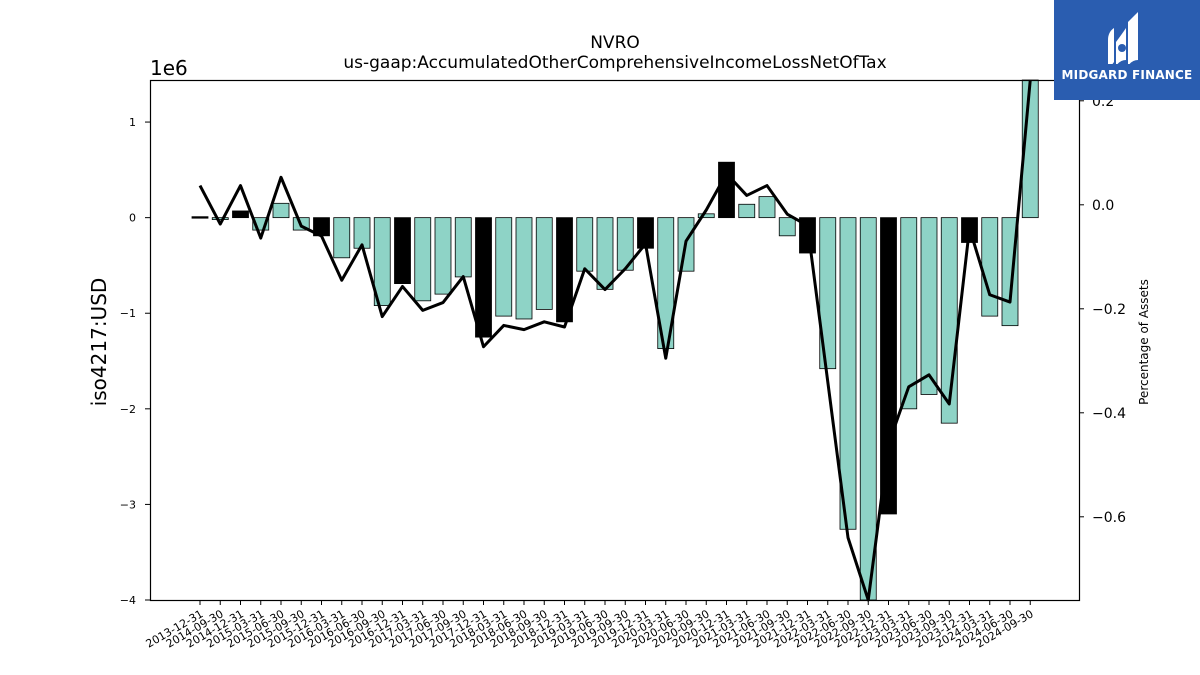 This screenshot has width=1200, height=675. Describe the element at coordinates (1109, 414) in the screenshot. I see `y-right-tick-label: −0.4` at that location.